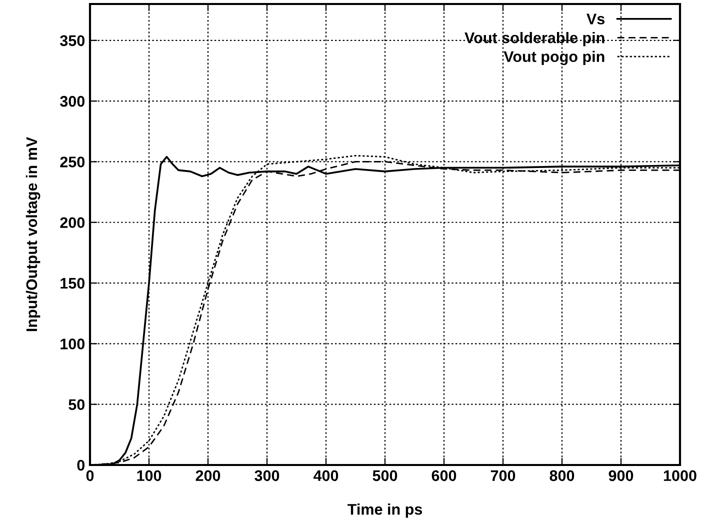  What do you see at coordinates (149, 476) in the screenshot?
I see `x-tick-label: 100` at bounding box center [149, 476].